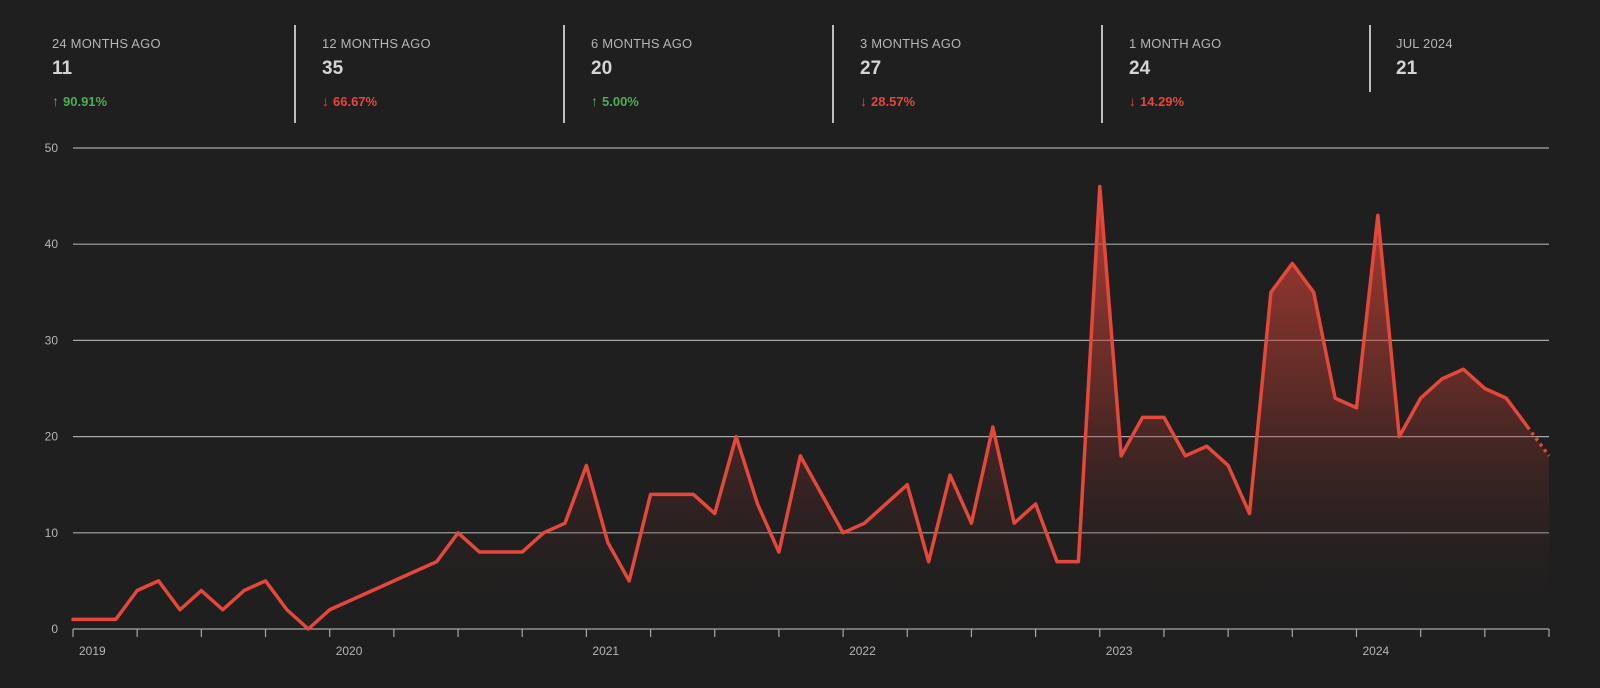 The width and height of the screenshot is (1600, 688). I want to click on stat-change-value: 90.91%, so click(85, 101).